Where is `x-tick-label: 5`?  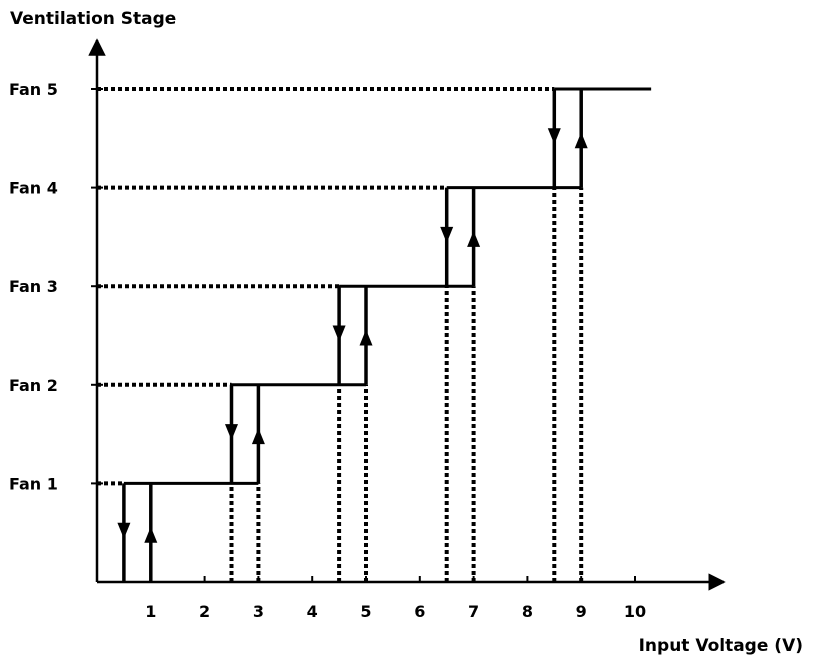
x-tick-label: 5 is located at coordinates (365, 611).